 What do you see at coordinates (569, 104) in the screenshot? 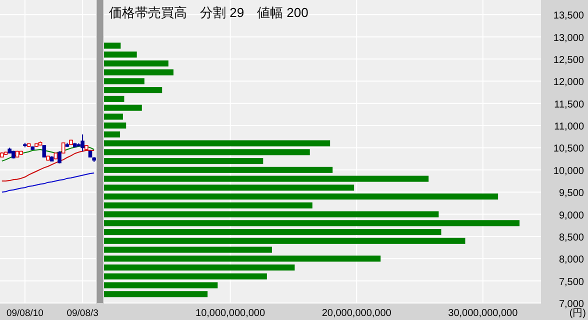
I see `y-tick-label: 11,500` at bounding box center [569, 104].